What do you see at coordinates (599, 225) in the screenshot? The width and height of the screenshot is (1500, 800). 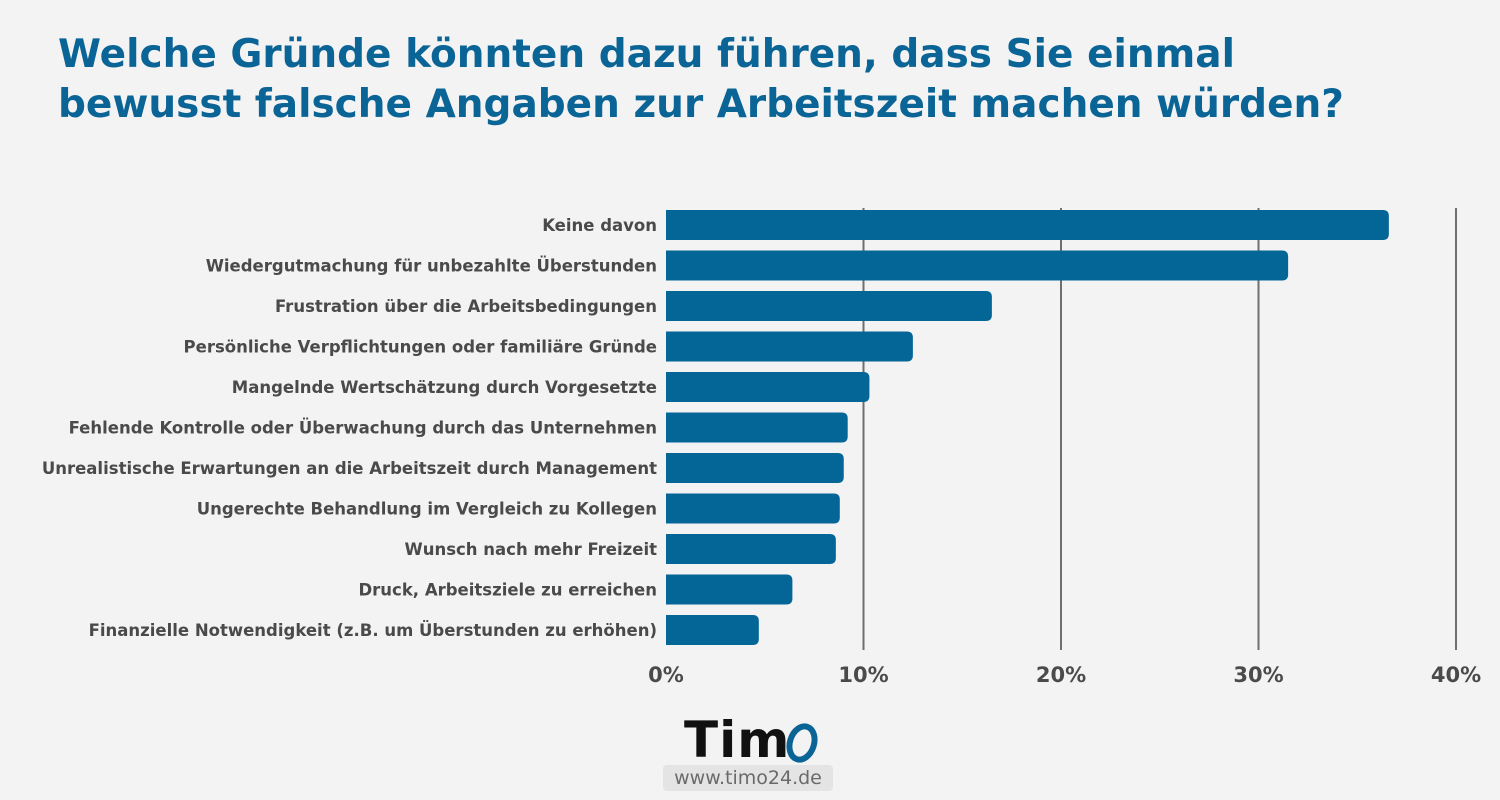 I see `category-label-0: Keine davon` at bounding box center [599, 225].